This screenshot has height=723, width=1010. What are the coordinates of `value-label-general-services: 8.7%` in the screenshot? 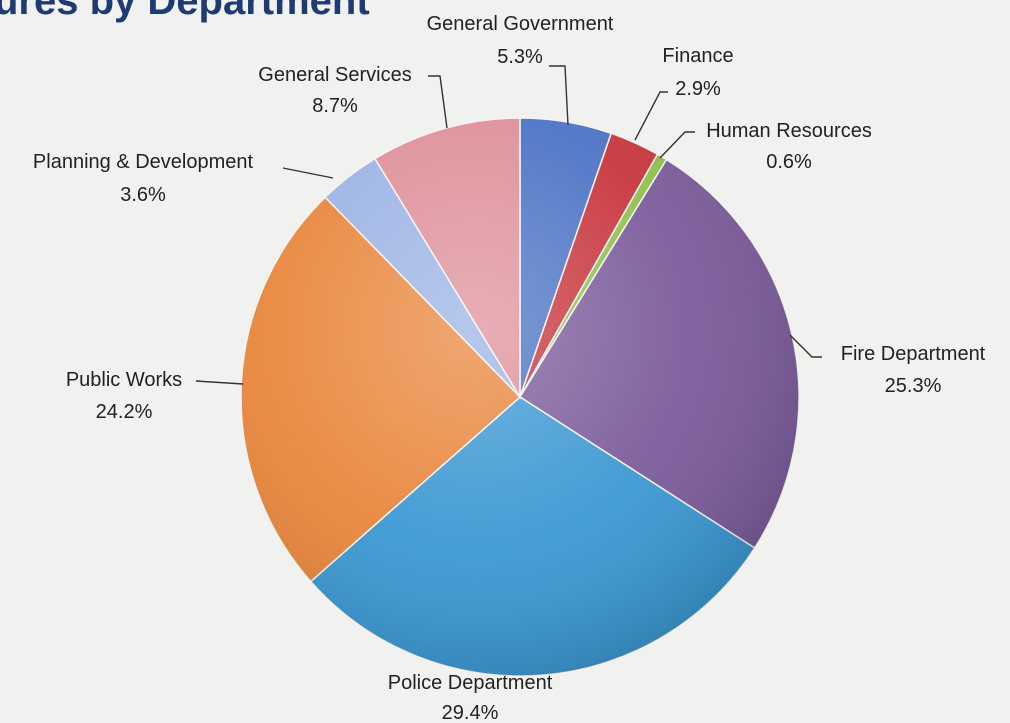 It's located at (335, 106).